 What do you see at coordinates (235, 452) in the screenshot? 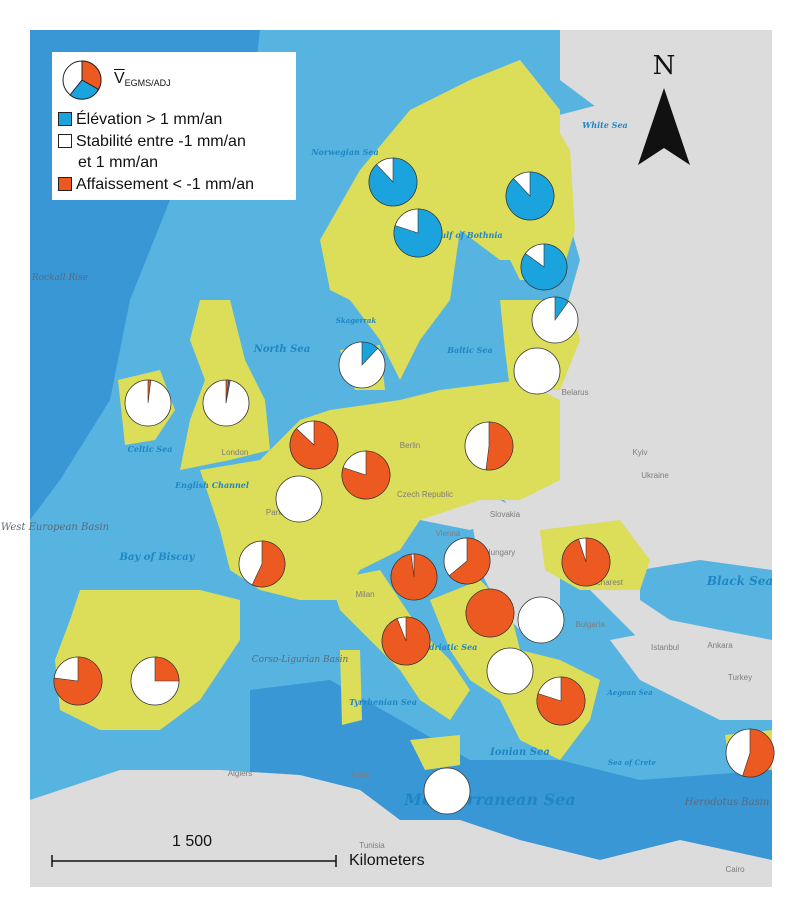
I see `place-label: London` at bounding box center [235, 452].